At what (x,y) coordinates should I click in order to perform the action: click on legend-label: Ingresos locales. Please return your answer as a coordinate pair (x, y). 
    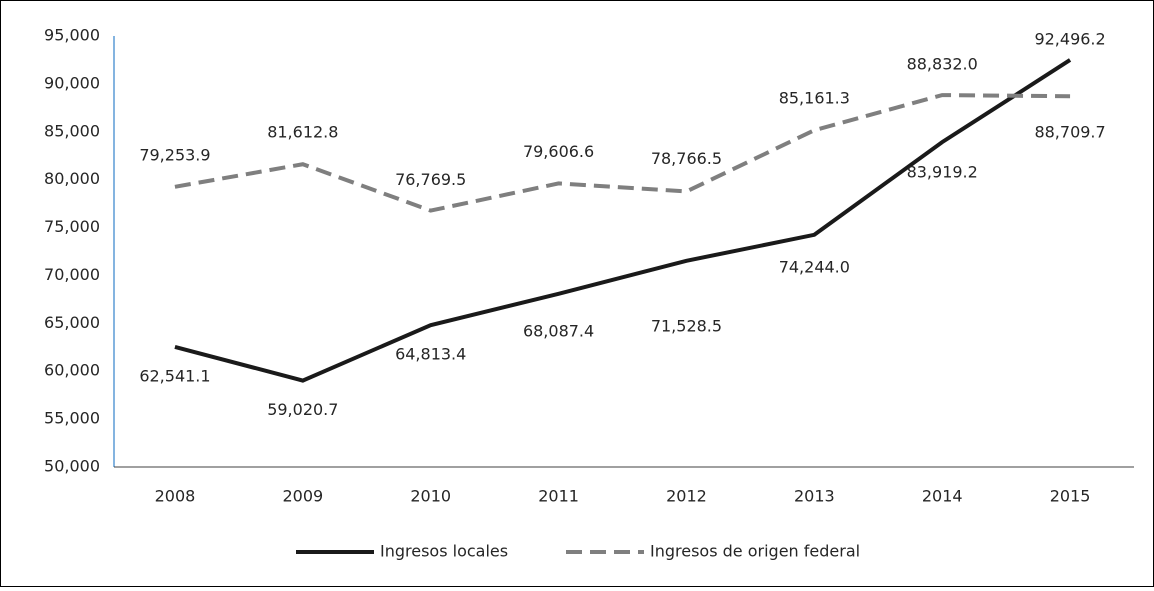
    Looking at the image, I should click on (444, 551).